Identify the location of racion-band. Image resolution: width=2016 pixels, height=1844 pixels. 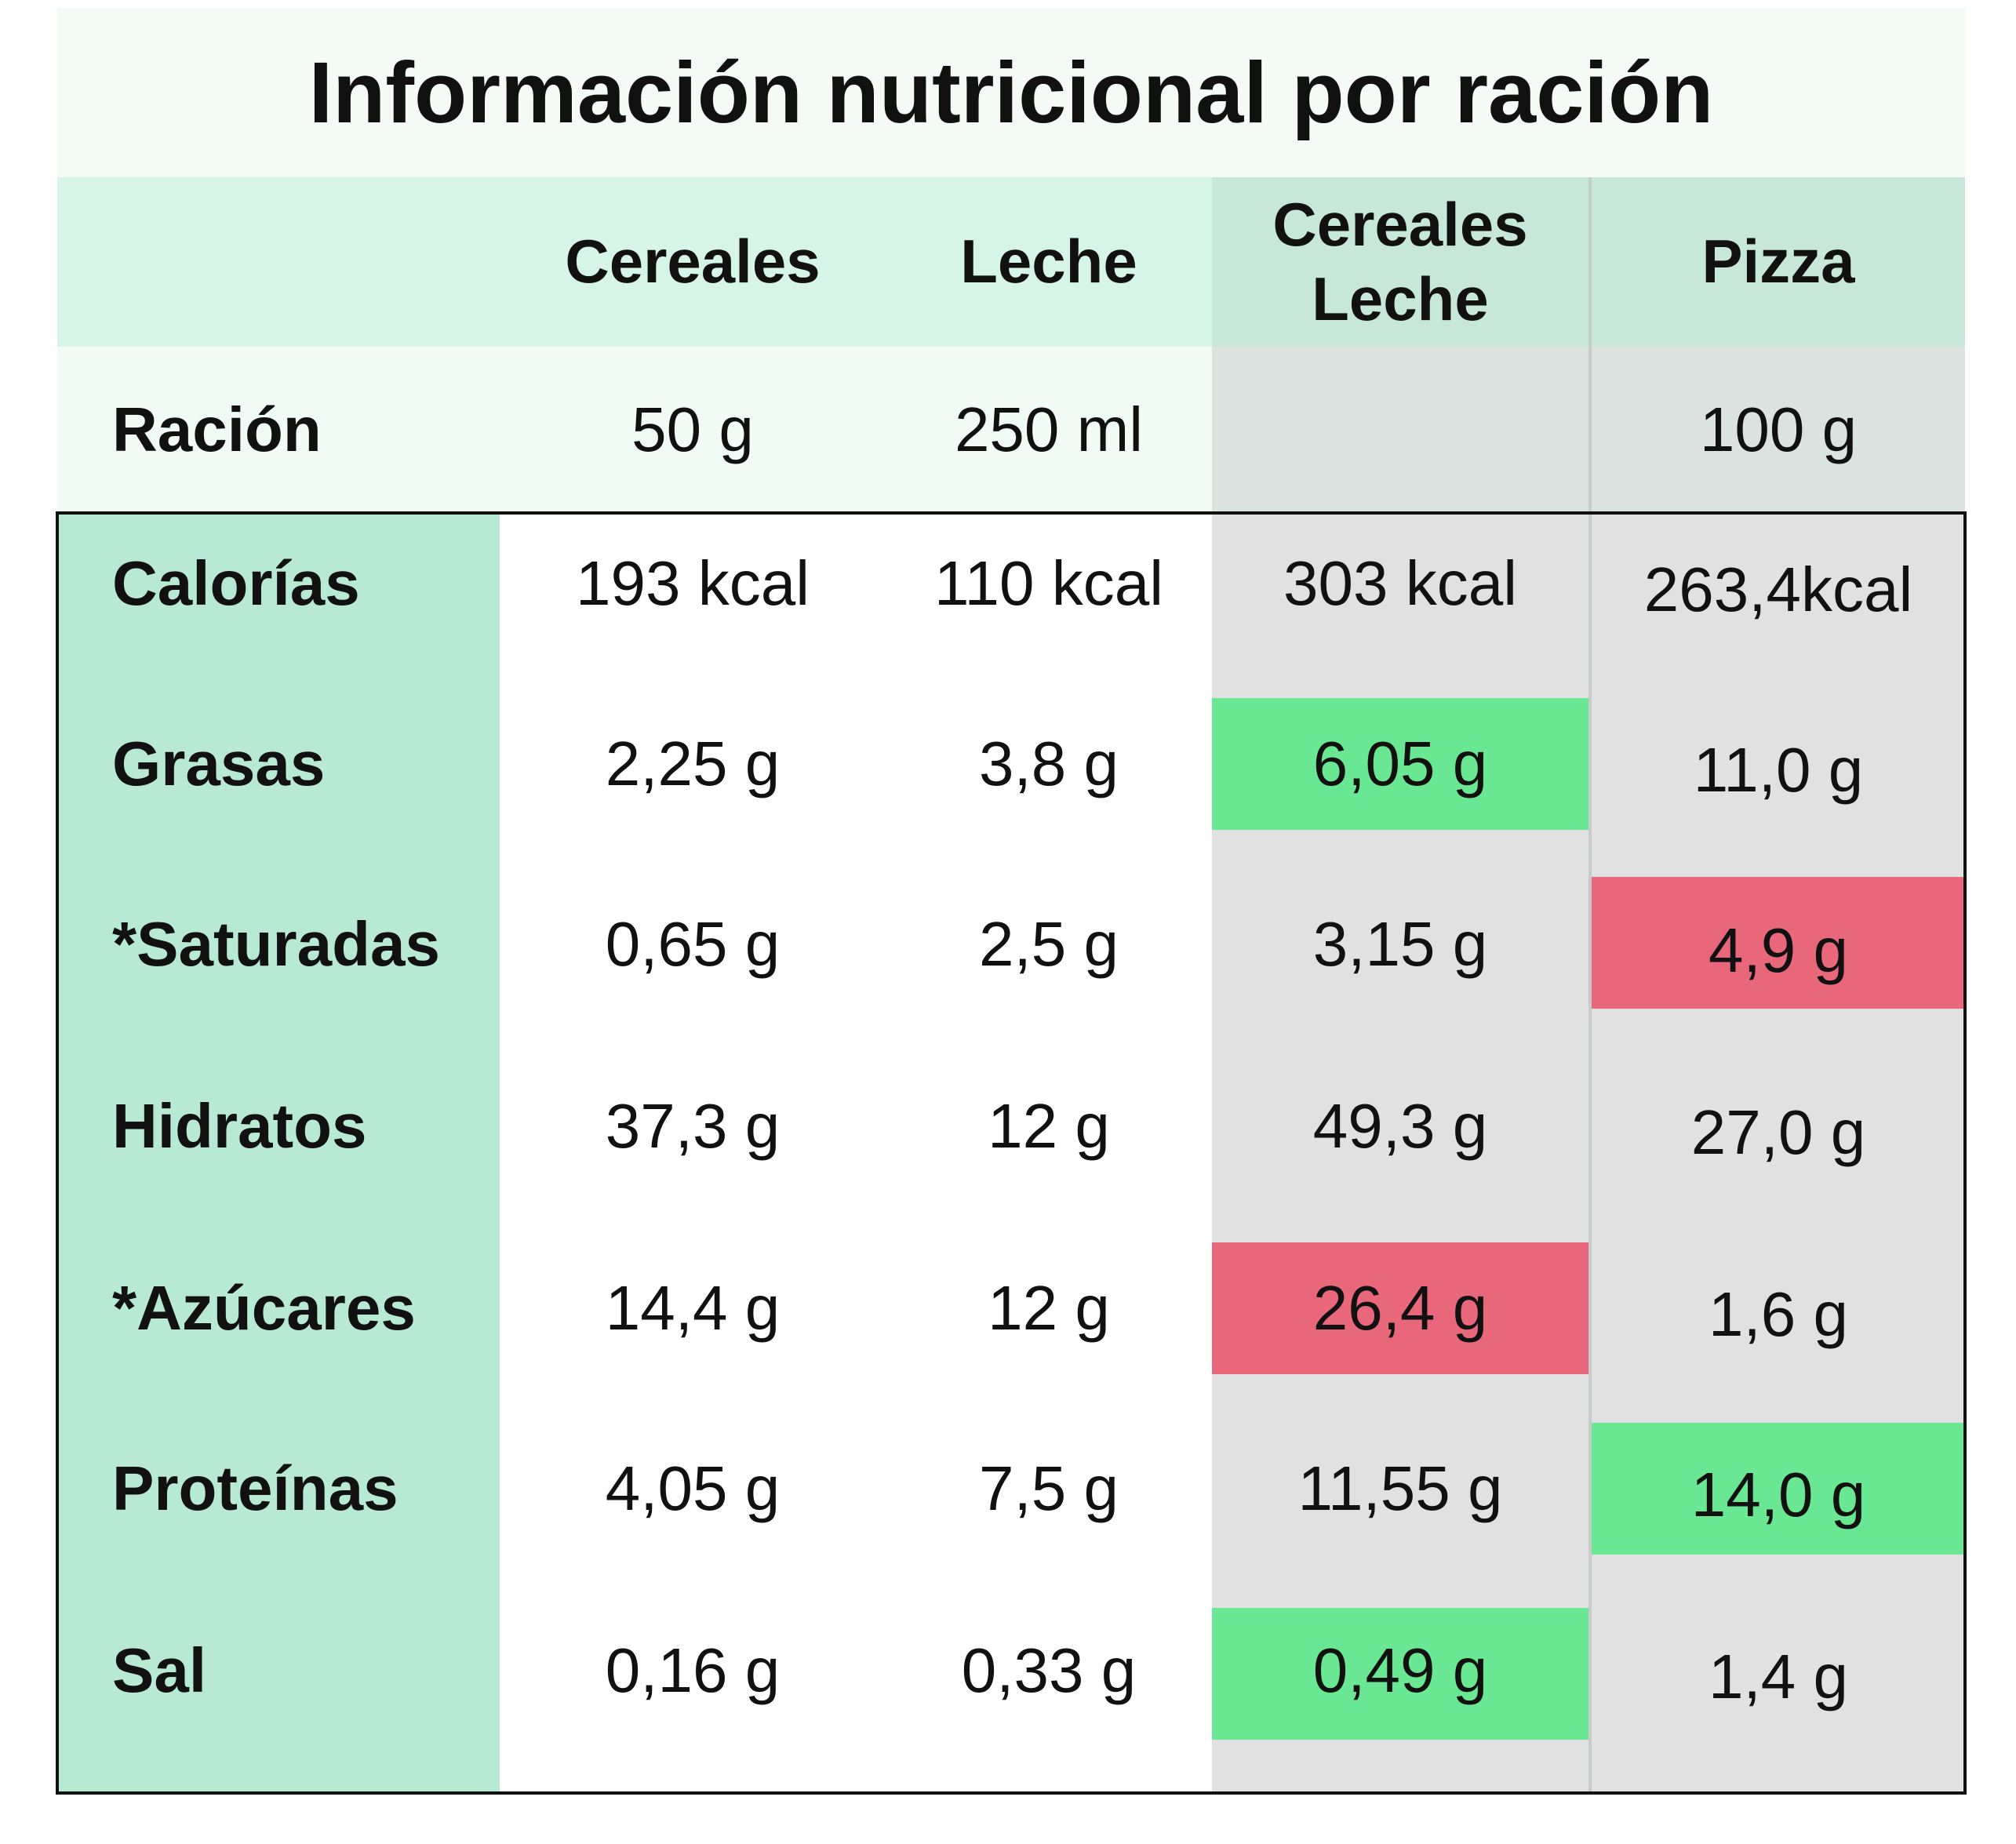
(634, 430).